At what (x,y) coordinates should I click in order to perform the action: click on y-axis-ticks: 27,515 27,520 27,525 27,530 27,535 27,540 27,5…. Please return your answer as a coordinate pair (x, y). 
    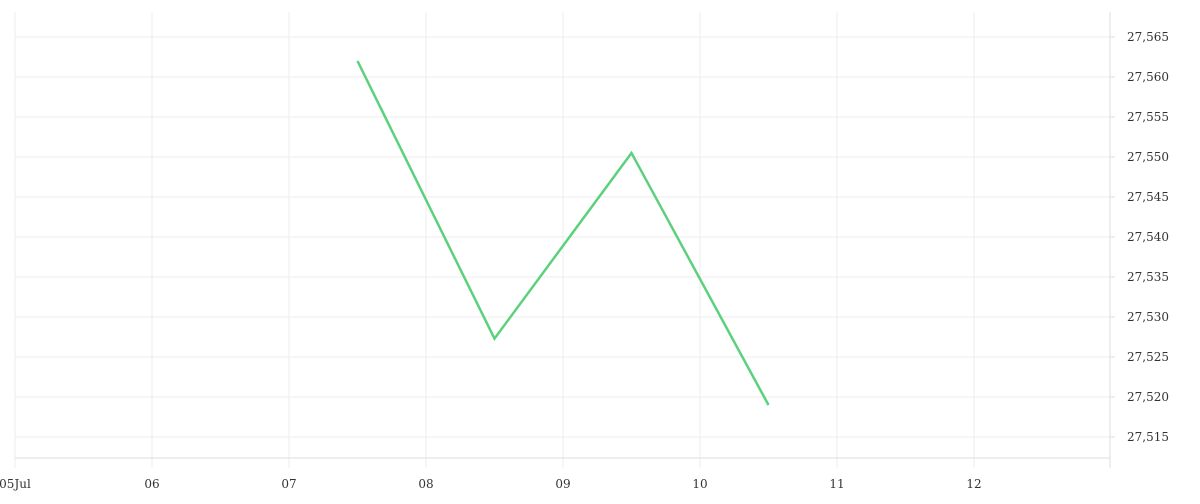
    Looking at the image, I should click on (1139, 237).